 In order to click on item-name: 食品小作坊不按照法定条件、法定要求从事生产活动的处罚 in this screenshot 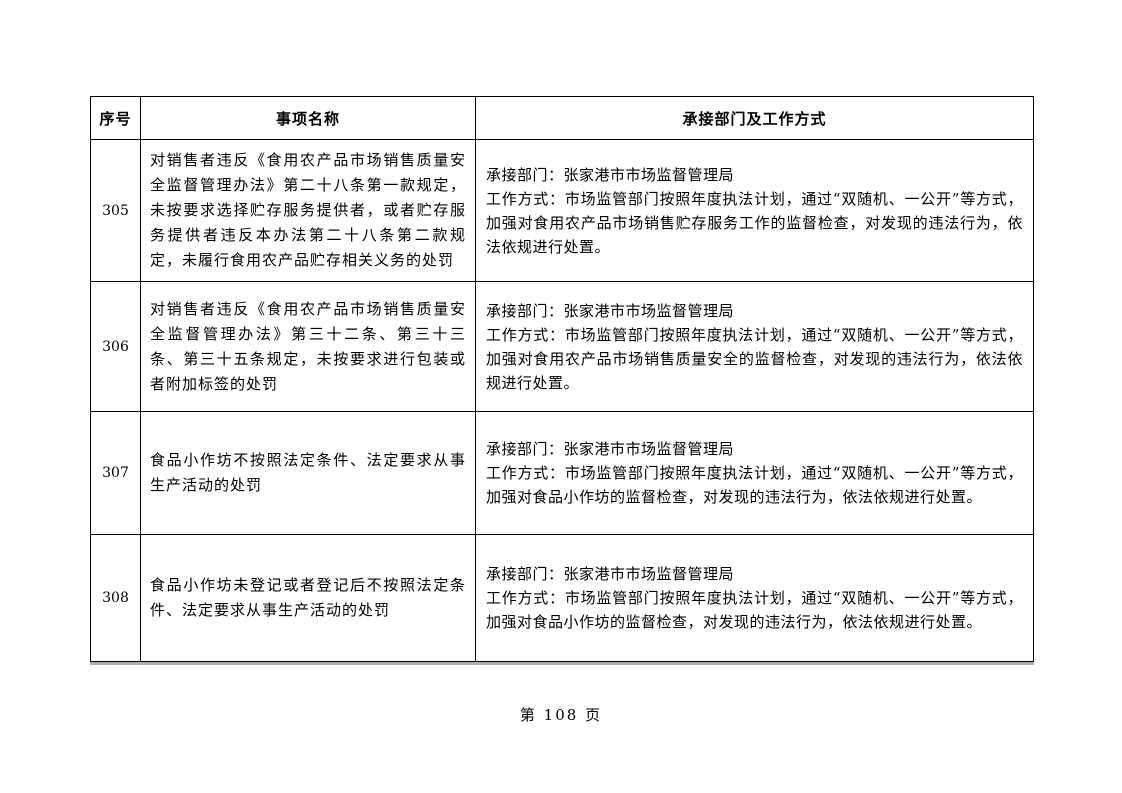, I will do `click(308, 473)`.